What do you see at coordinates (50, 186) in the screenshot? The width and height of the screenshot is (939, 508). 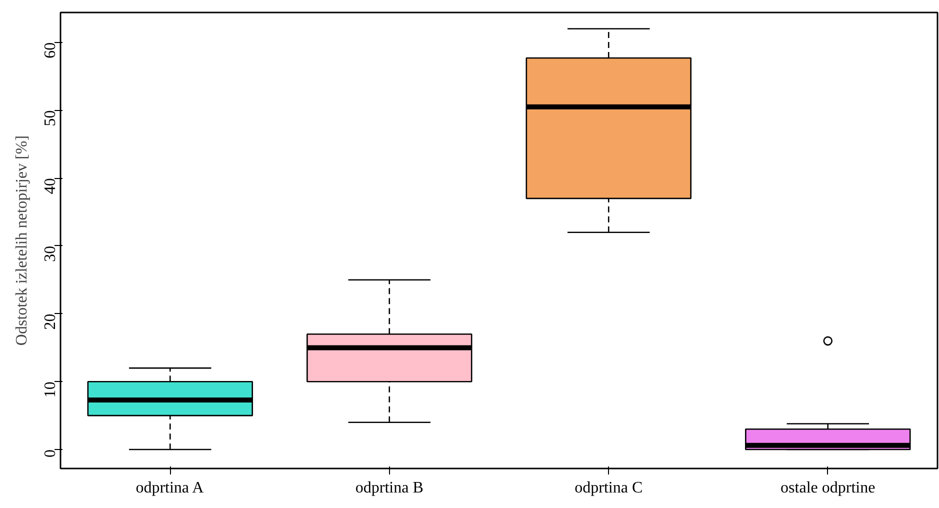 I see `y-tick-label: 40` at bounding box center [50, 186].